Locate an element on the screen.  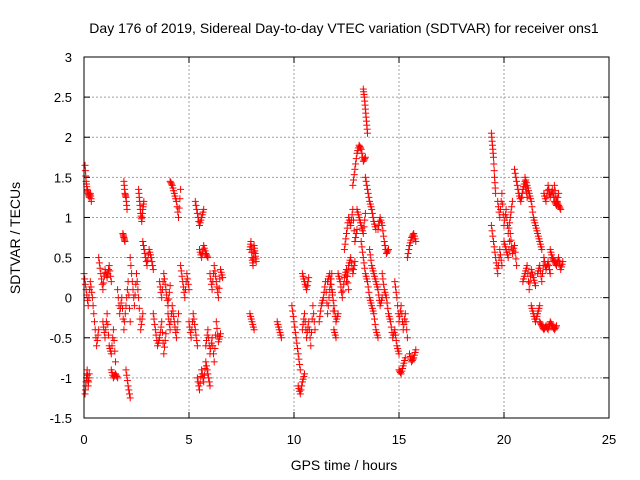
y-tick-label: 3 is located at coordinates (68, 57).